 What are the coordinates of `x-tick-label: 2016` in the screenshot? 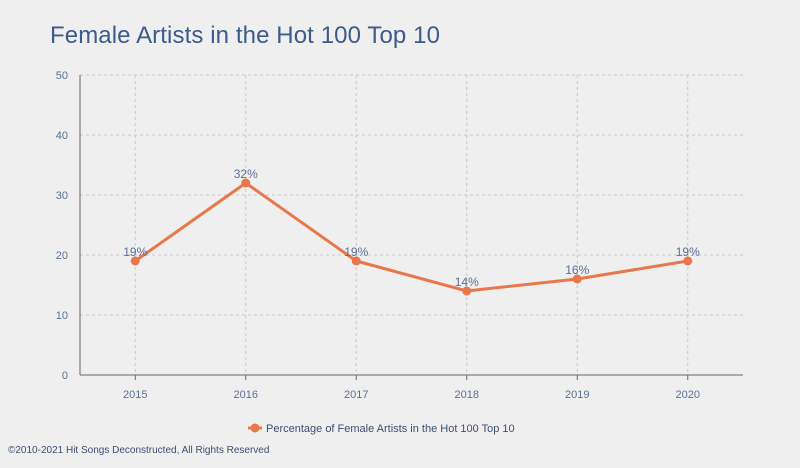 It's located at (246, 395).